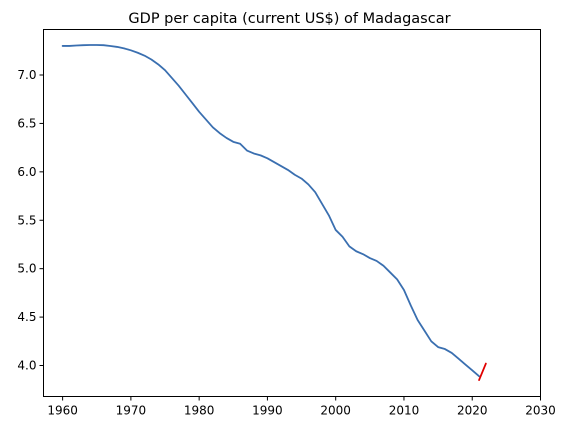  Describe the element at coordinates (26, 75) in the screenshot. I see `y-tick-label: 7.0` at that location.